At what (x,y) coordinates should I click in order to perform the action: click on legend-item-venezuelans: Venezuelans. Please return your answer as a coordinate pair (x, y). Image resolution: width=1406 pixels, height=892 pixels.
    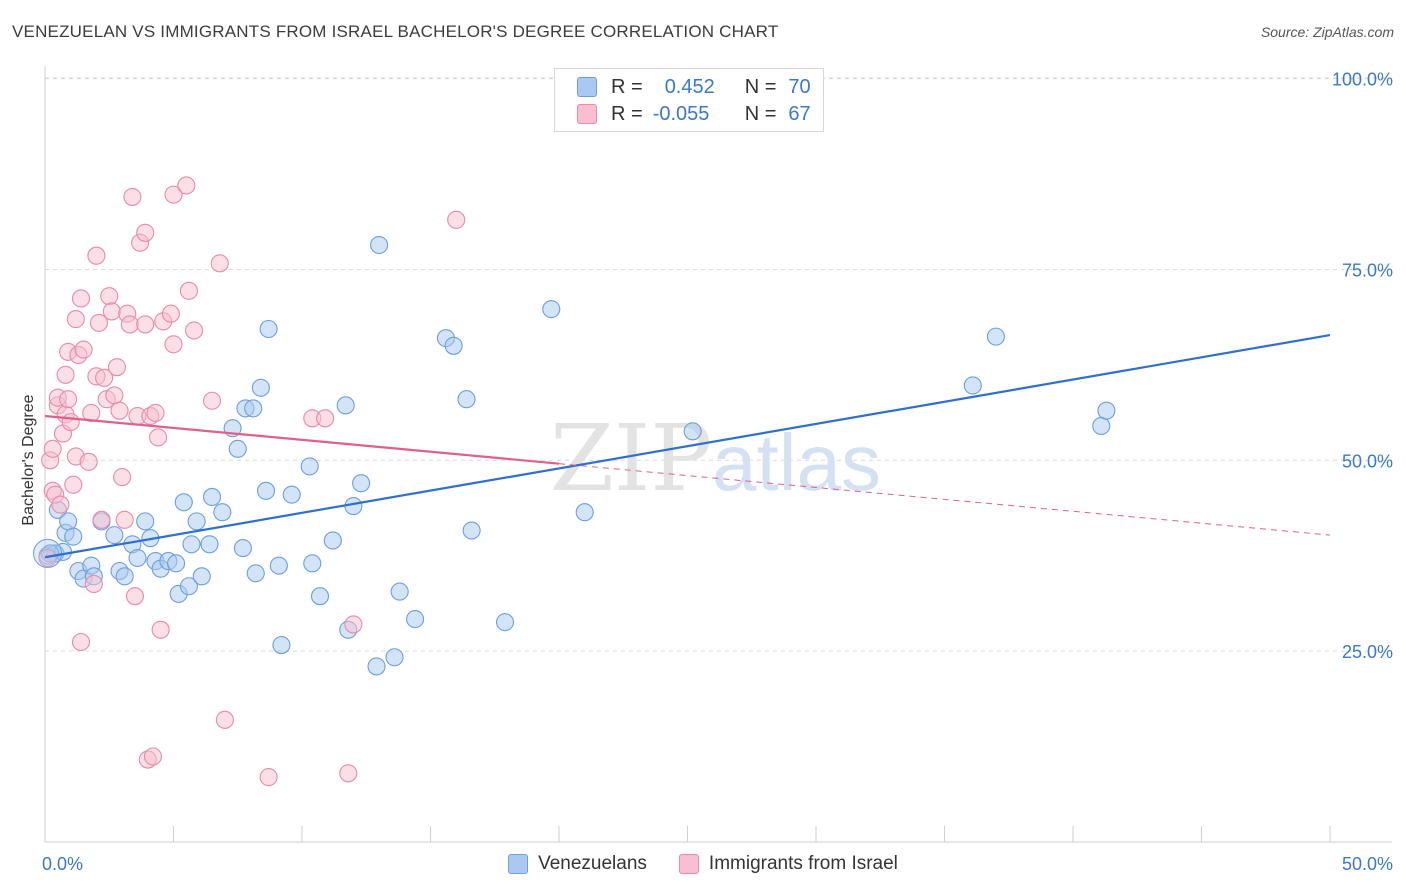
    Looking at the image, I should click on (577, 864).